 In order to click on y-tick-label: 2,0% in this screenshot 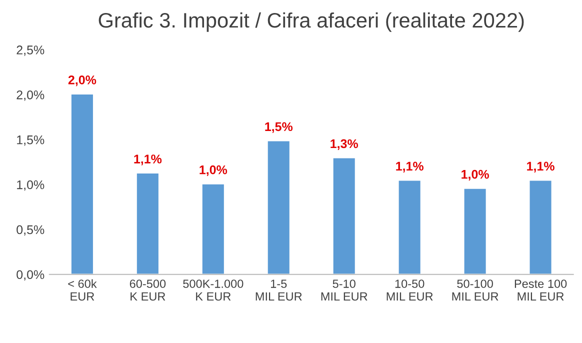, I will do `click(30, 95)`.